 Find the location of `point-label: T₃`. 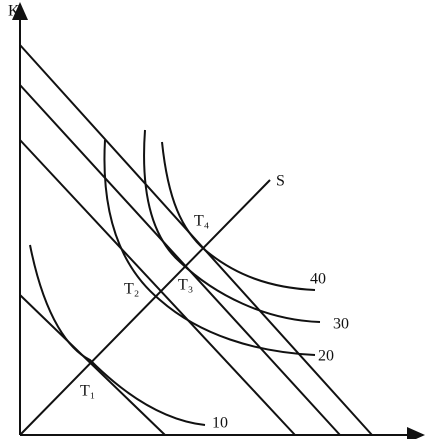

point-label: T₃ is located at coordinates (185, 285).